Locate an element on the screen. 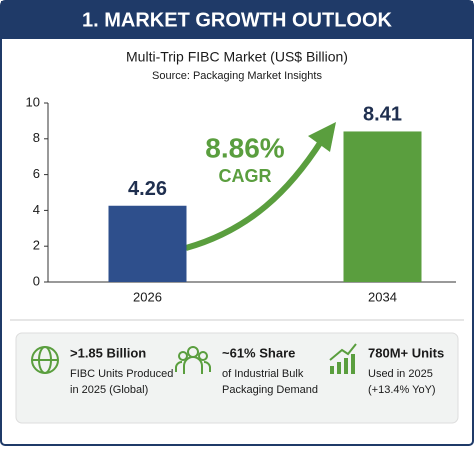 The width and height of the screenshot is (474, 451). x-tick-label: 2026 is located at coordinates (147, 296).